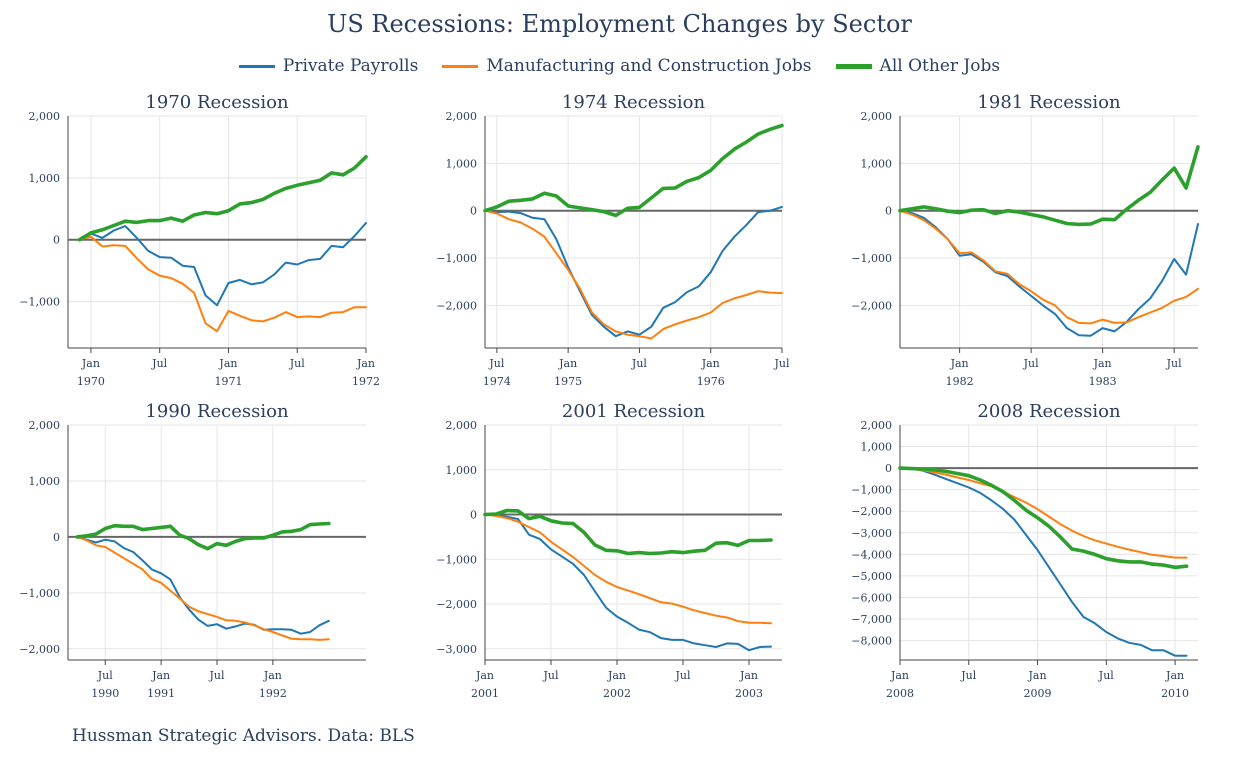 This screenshot has height=763, width=1239. I want to click on chart-title: 2001 Recession, so click(634, 411).